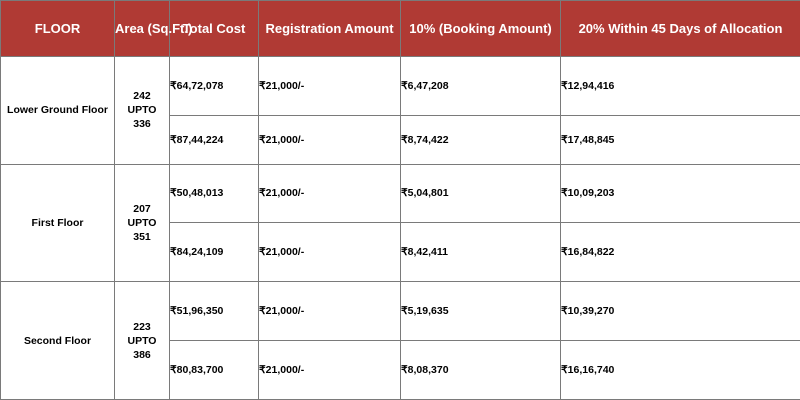 The height and width of the screenshot is (400, 800). What do you see at coordinates (480, 193) in the screenshot?
I see `booking-cell: ₹5,04,801` at bounding box center [480, 193].